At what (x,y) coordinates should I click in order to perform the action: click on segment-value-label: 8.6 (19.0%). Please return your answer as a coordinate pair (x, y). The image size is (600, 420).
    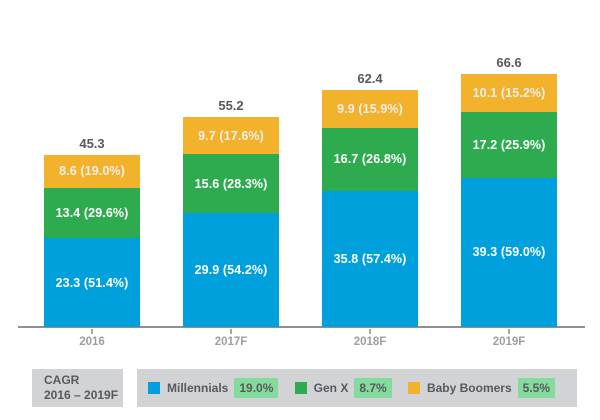
    Looking at the image, I should click on (92, 171).